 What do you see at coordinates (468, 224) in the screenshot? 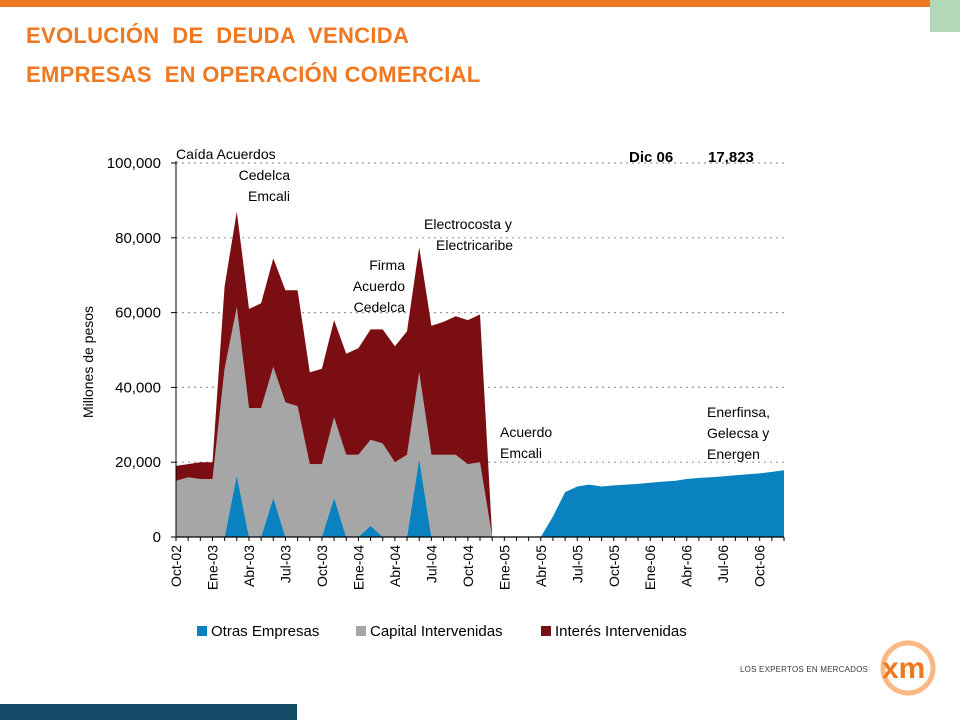
I see `annotation-text: Electrocosta y` at bounding box center [468, 224].